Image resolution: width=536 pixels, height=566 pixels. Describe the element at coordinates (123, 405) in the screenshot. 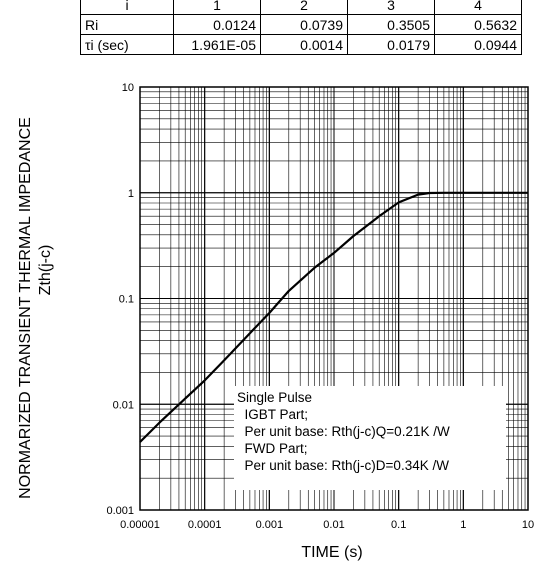

I see `y-tick-label: 0.01` at that location.